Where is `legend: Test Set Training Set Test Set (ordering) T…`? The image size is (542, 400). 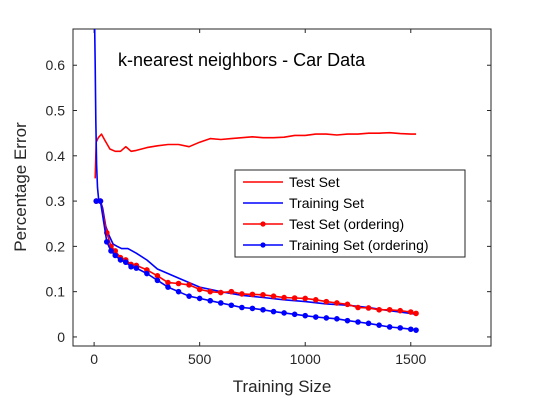
legend: Test Set Training Set Test Set (ordering) T… is located at coordinates (350, 213).